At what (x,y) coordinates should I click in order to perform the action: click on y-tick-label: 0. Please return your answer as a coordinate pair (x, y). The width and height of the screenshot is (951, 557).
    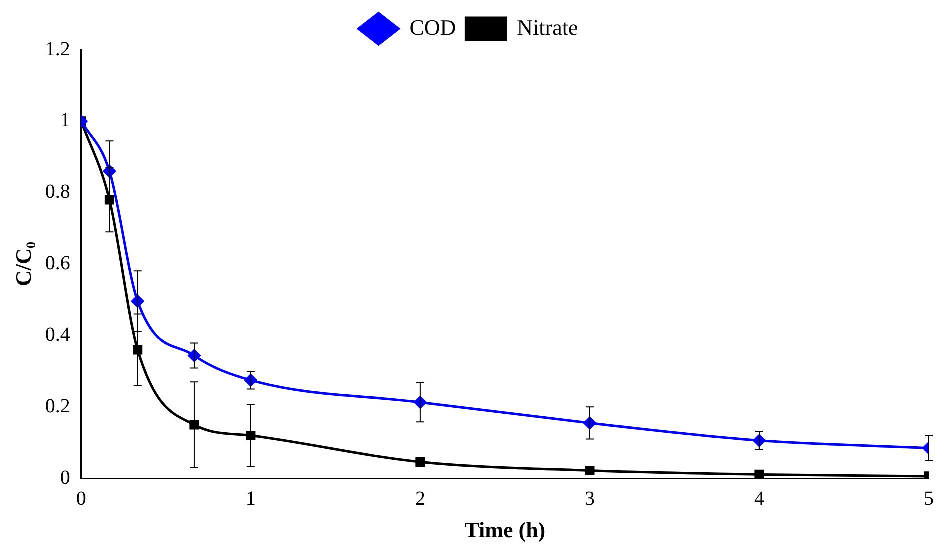
    Looking at the image, I should click on (65, 477).